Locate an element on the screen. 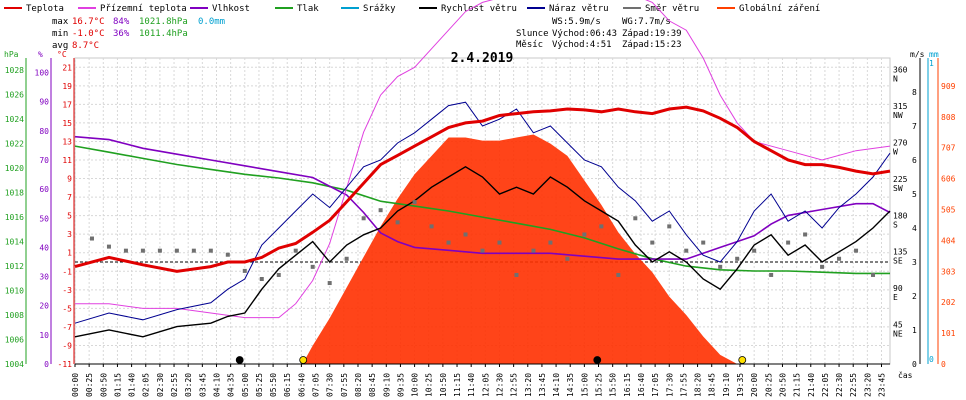 This screenshot has height=400, width=966. time-tick: 15:50 is located at coordinates (613, 385).